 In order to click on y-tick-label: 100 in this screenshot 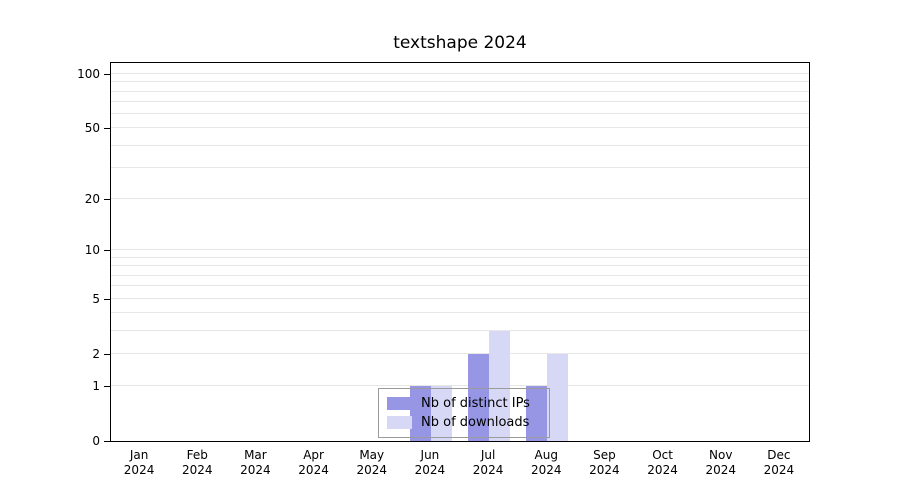, I will do `click(88, 74)`.